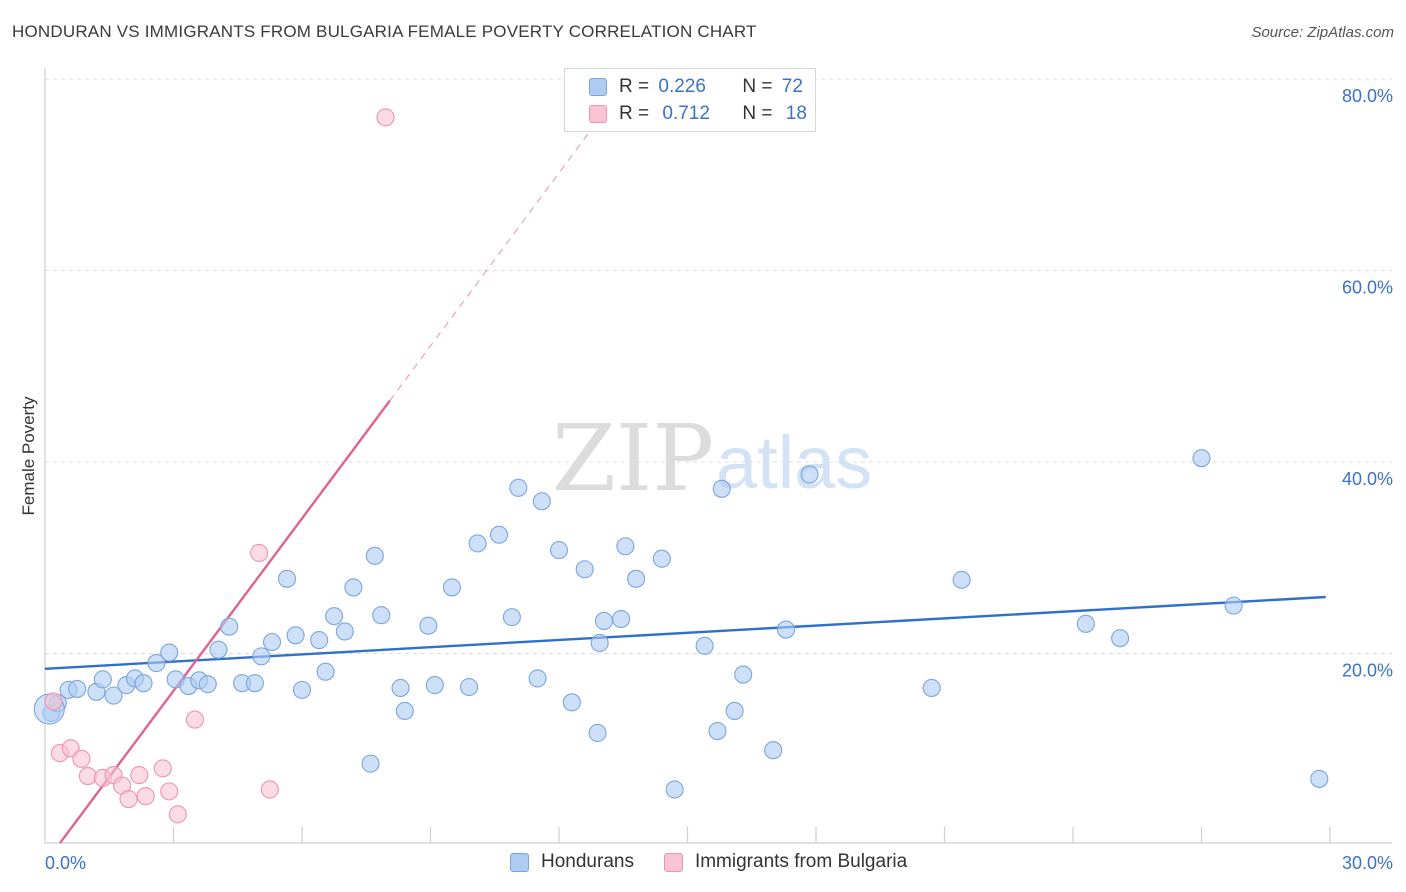 The image size is (1406, 892). I want to click on y-axis-title: Female Poverty, so click(28, 456).